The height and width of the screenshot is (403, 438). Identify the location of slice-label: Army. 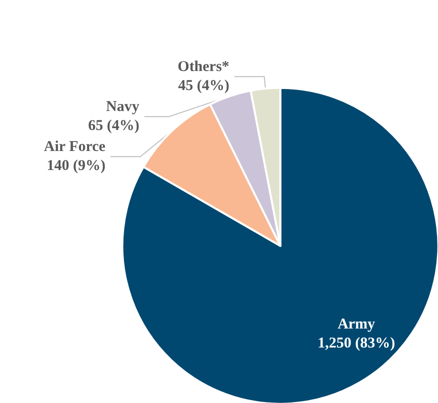
(357, 324).